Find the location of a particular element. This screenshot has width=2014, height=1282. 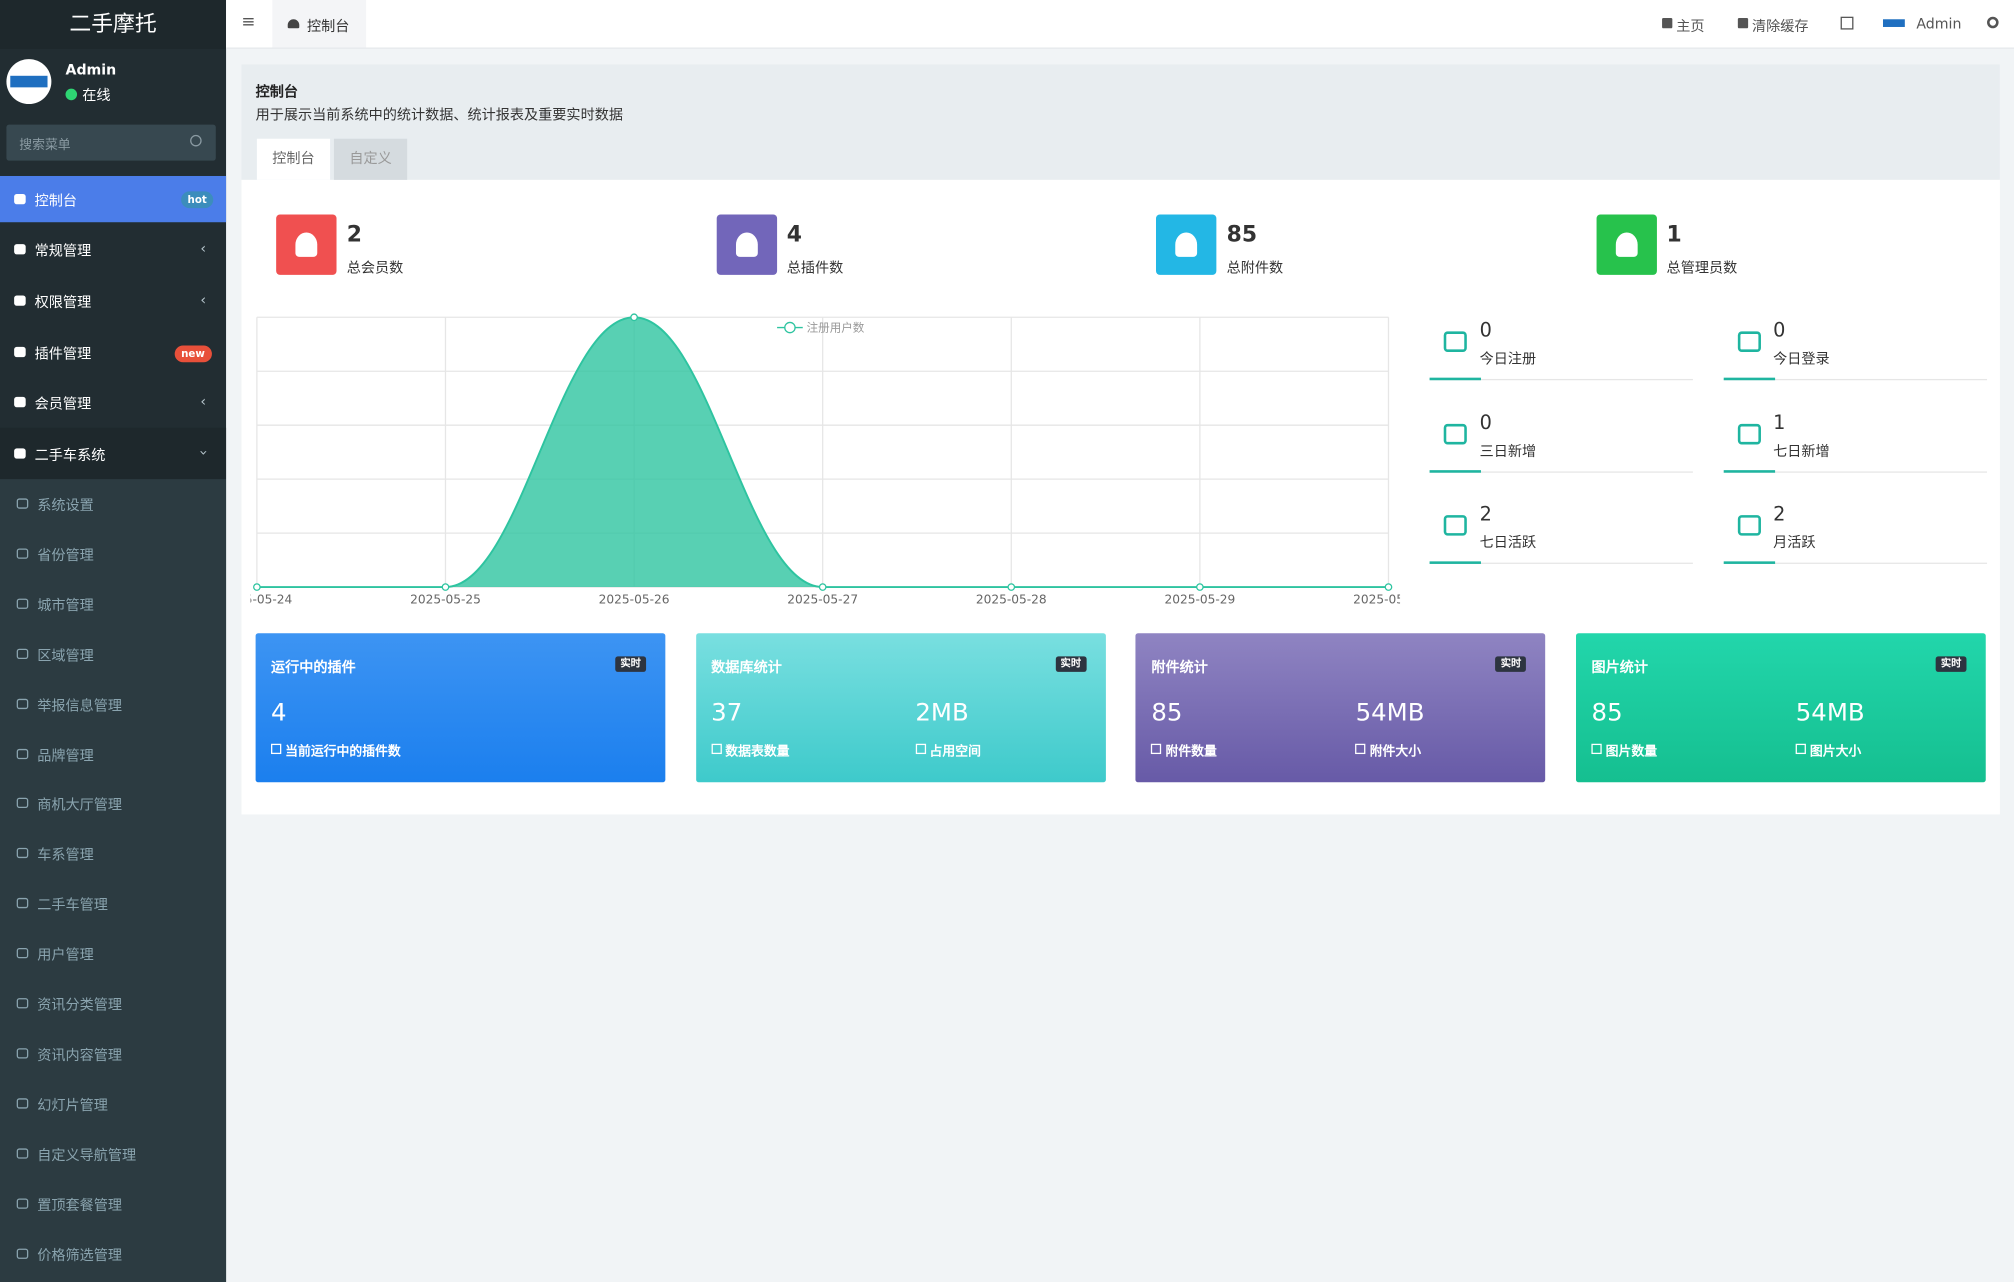

menu-label: 控制台 is located at coordinates (56, 201).